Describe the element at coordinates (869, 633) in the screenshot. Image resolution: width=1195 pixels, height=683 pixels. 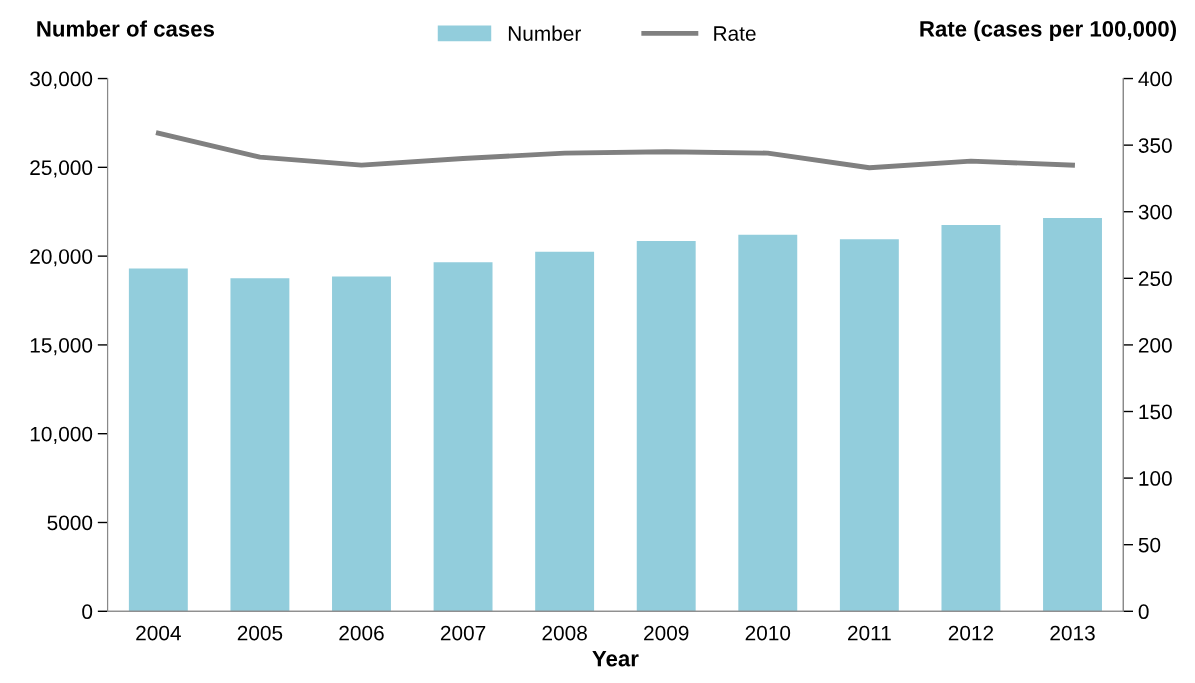
I see `x-tick-label: 2011` at that location.